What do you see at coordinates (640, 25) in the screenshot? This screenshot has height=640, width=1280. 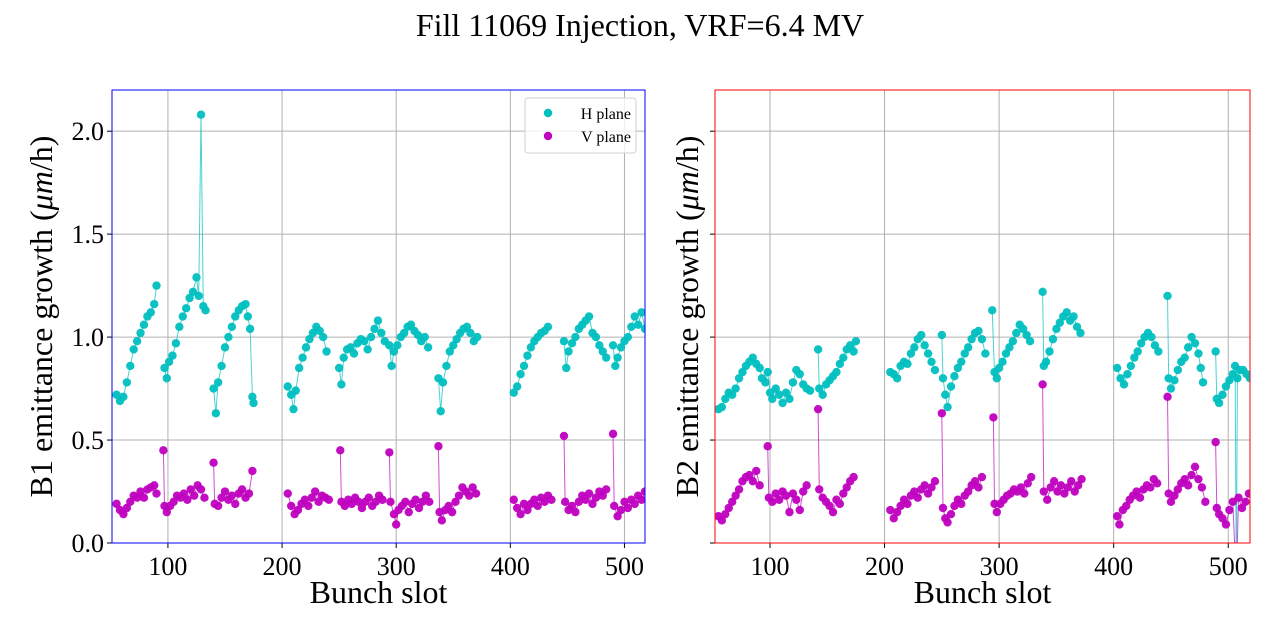 I see `figure-title: Fill 11069 Injection, VRF=6.4 MV` at bounding box center [640, 25].